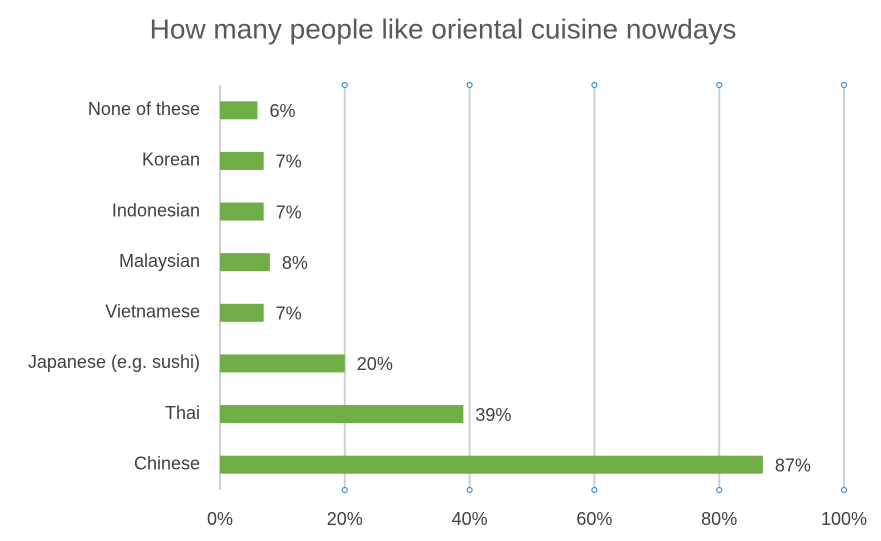  What do you see at coordinates (594, 519) in the screenshot?
I see `x-tick-label: 60%` at bounding box center [594, 519].